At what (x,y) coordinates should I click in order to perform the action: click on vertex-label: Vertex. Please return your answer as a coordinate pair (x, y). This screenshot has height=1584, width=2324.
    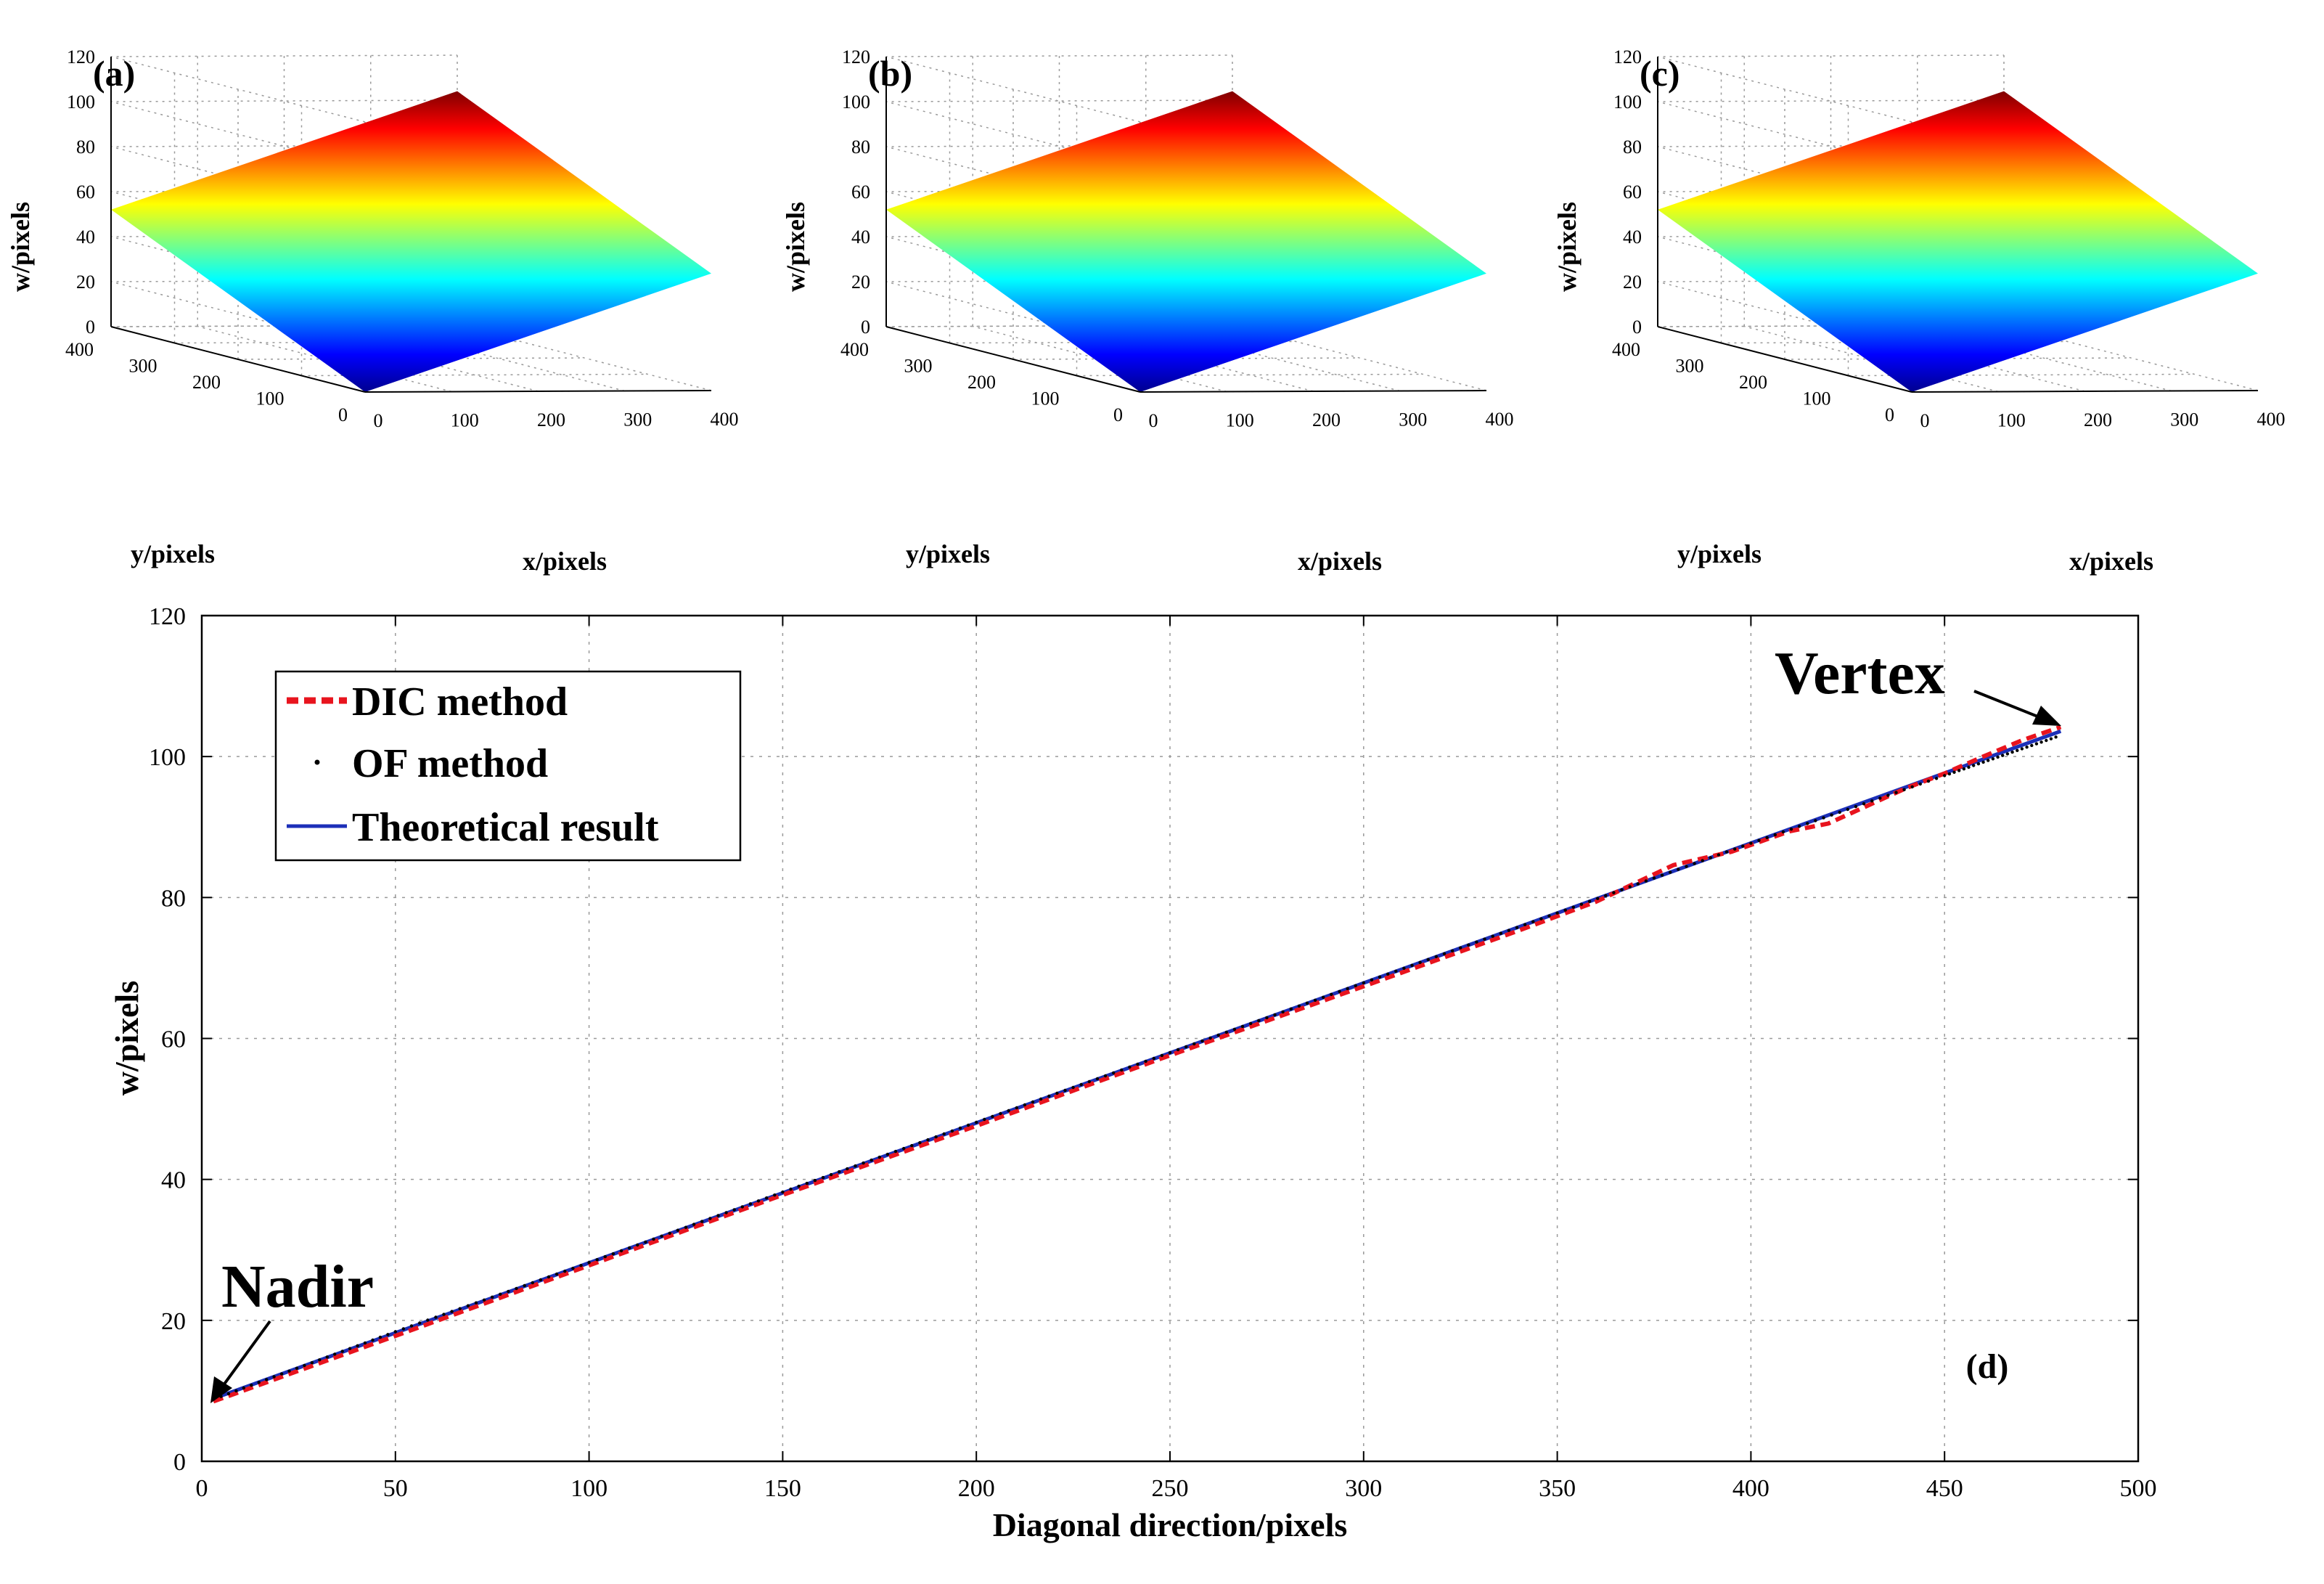
    Looking at the image, I should click on (1860, 674).